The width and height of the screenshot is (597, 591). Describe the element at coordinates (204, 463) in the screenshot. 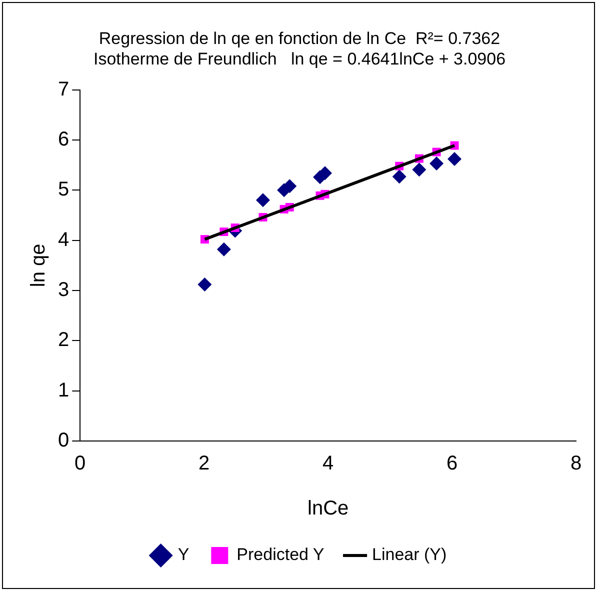

I see `x-tick-label: 2` at that location.